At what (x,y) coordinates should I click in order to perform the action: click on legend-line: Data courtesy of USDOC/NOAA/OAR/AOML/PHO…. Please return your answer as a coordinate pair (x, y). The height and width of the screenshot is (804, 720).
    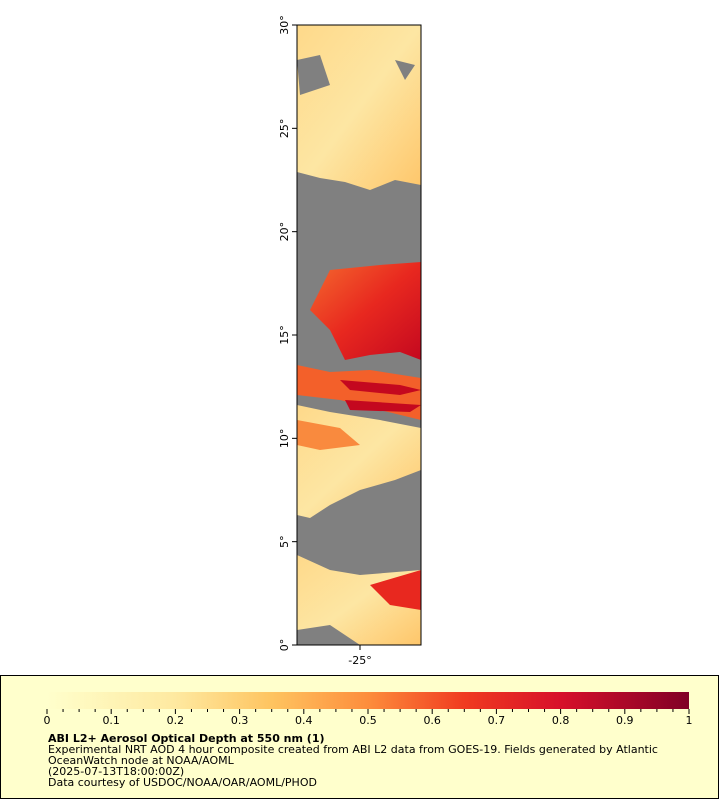
    Looking at the image, I should click on (182, 782).